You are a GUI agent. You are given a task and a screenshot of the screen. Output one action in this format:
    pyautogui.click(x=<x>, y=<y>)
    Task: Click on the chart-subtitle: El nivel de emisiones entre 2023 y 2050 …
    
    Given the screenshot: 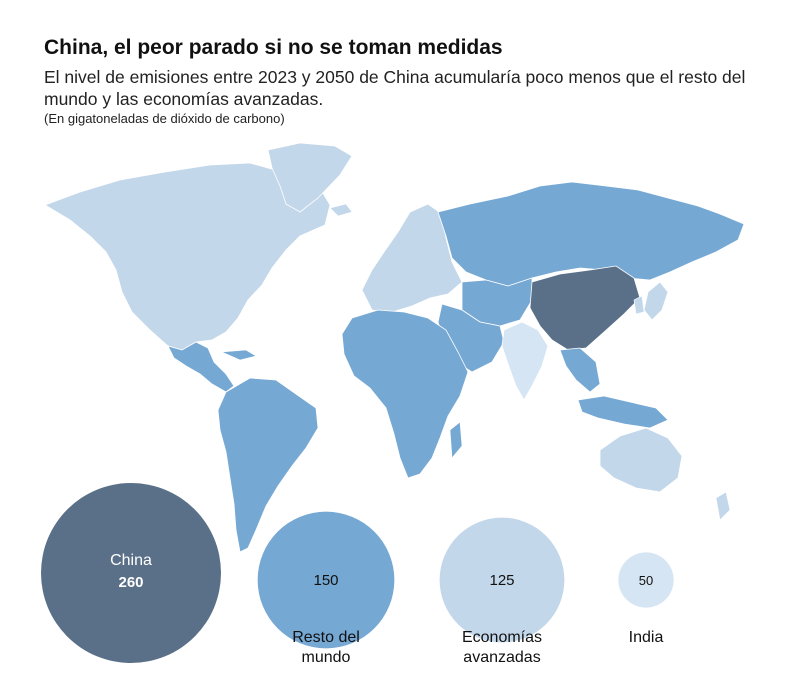 What is the action you would take?
    pyautogui.click(x=395, y=88)
    